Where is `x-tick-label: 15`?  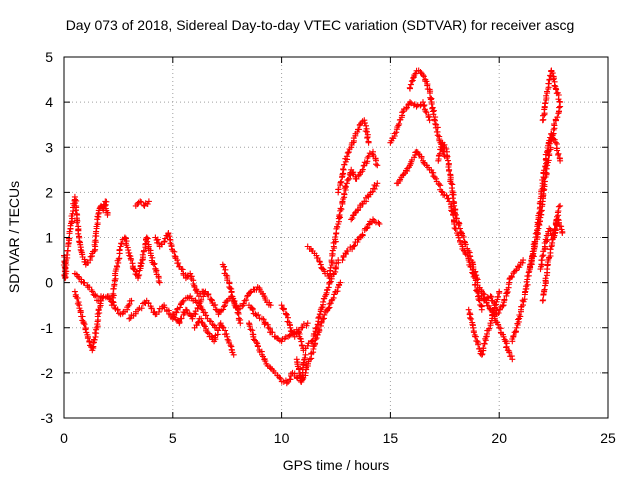 x-tick-label: 15 is located at coordinates (391, 438).